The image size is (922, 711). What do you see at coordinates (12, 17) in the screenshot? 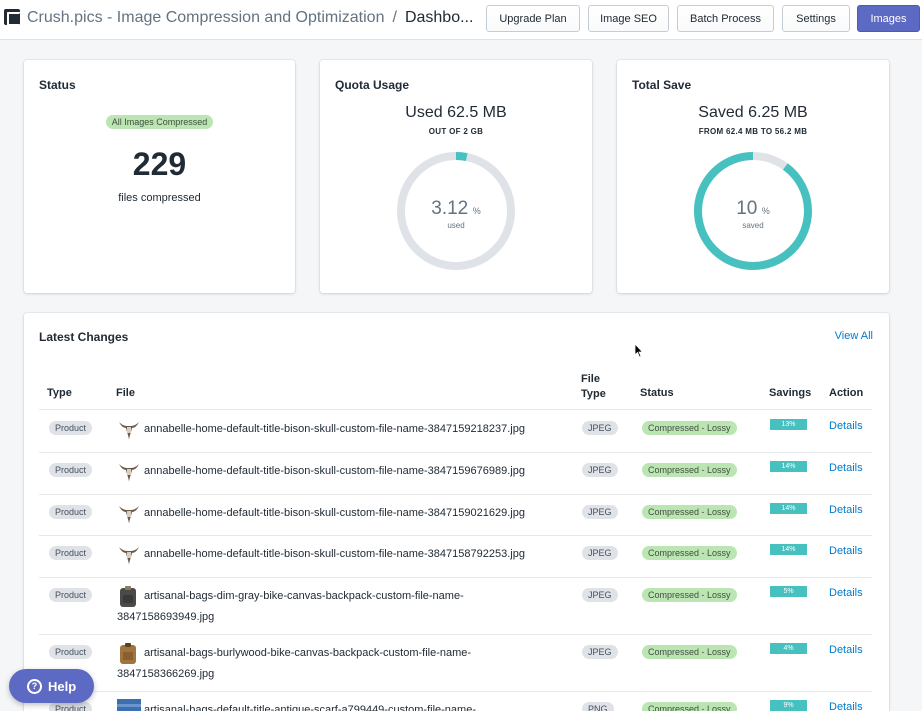
I see `app-logo-icon` at bounding box center [12, 17].